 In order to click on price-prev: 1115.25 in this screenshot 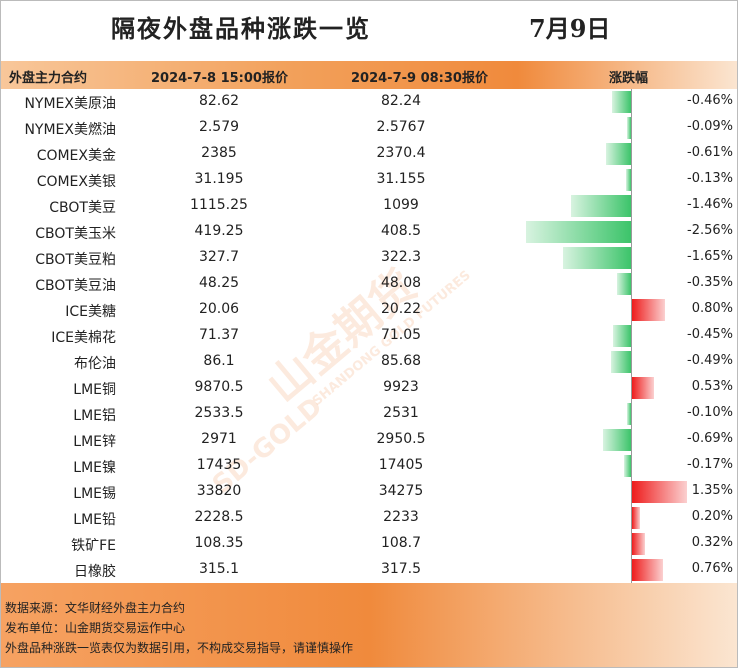, I will do `click(219, 205)`.